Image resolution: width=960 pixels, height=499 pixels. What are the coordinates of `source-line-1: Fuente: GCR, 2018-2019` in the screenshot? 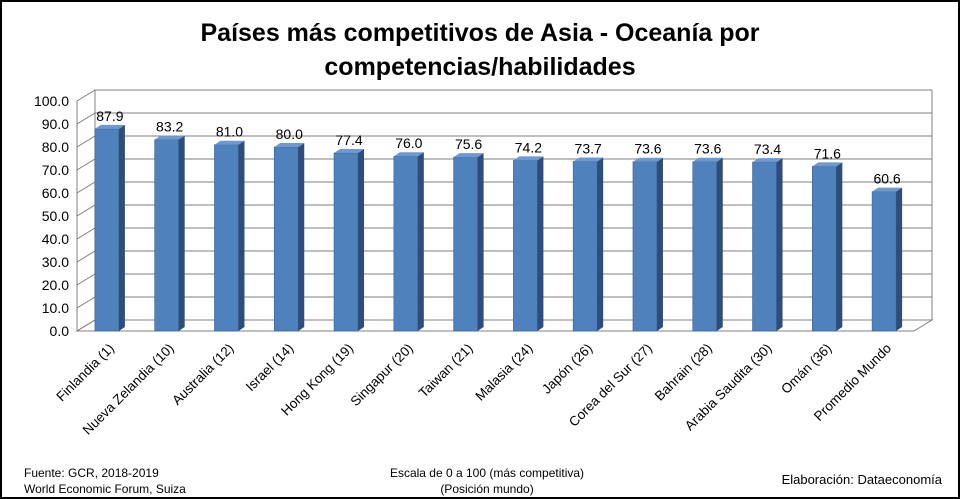 It's located at (91, 473).